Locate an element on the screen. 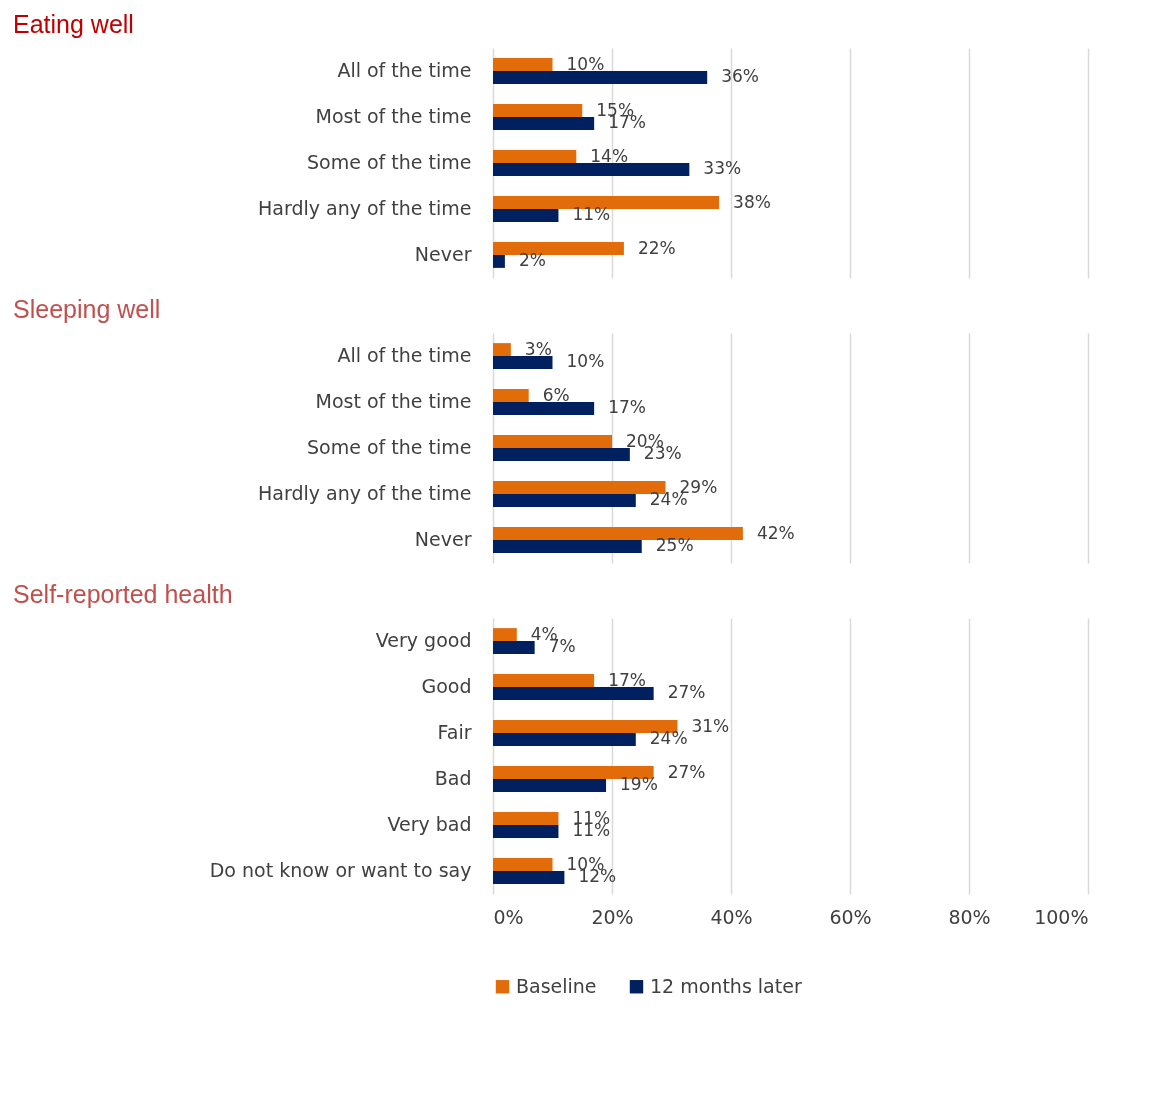 The height and width of the screenshot is (1097, 1149). data-label: 31% is located at coordinates (710, 725).